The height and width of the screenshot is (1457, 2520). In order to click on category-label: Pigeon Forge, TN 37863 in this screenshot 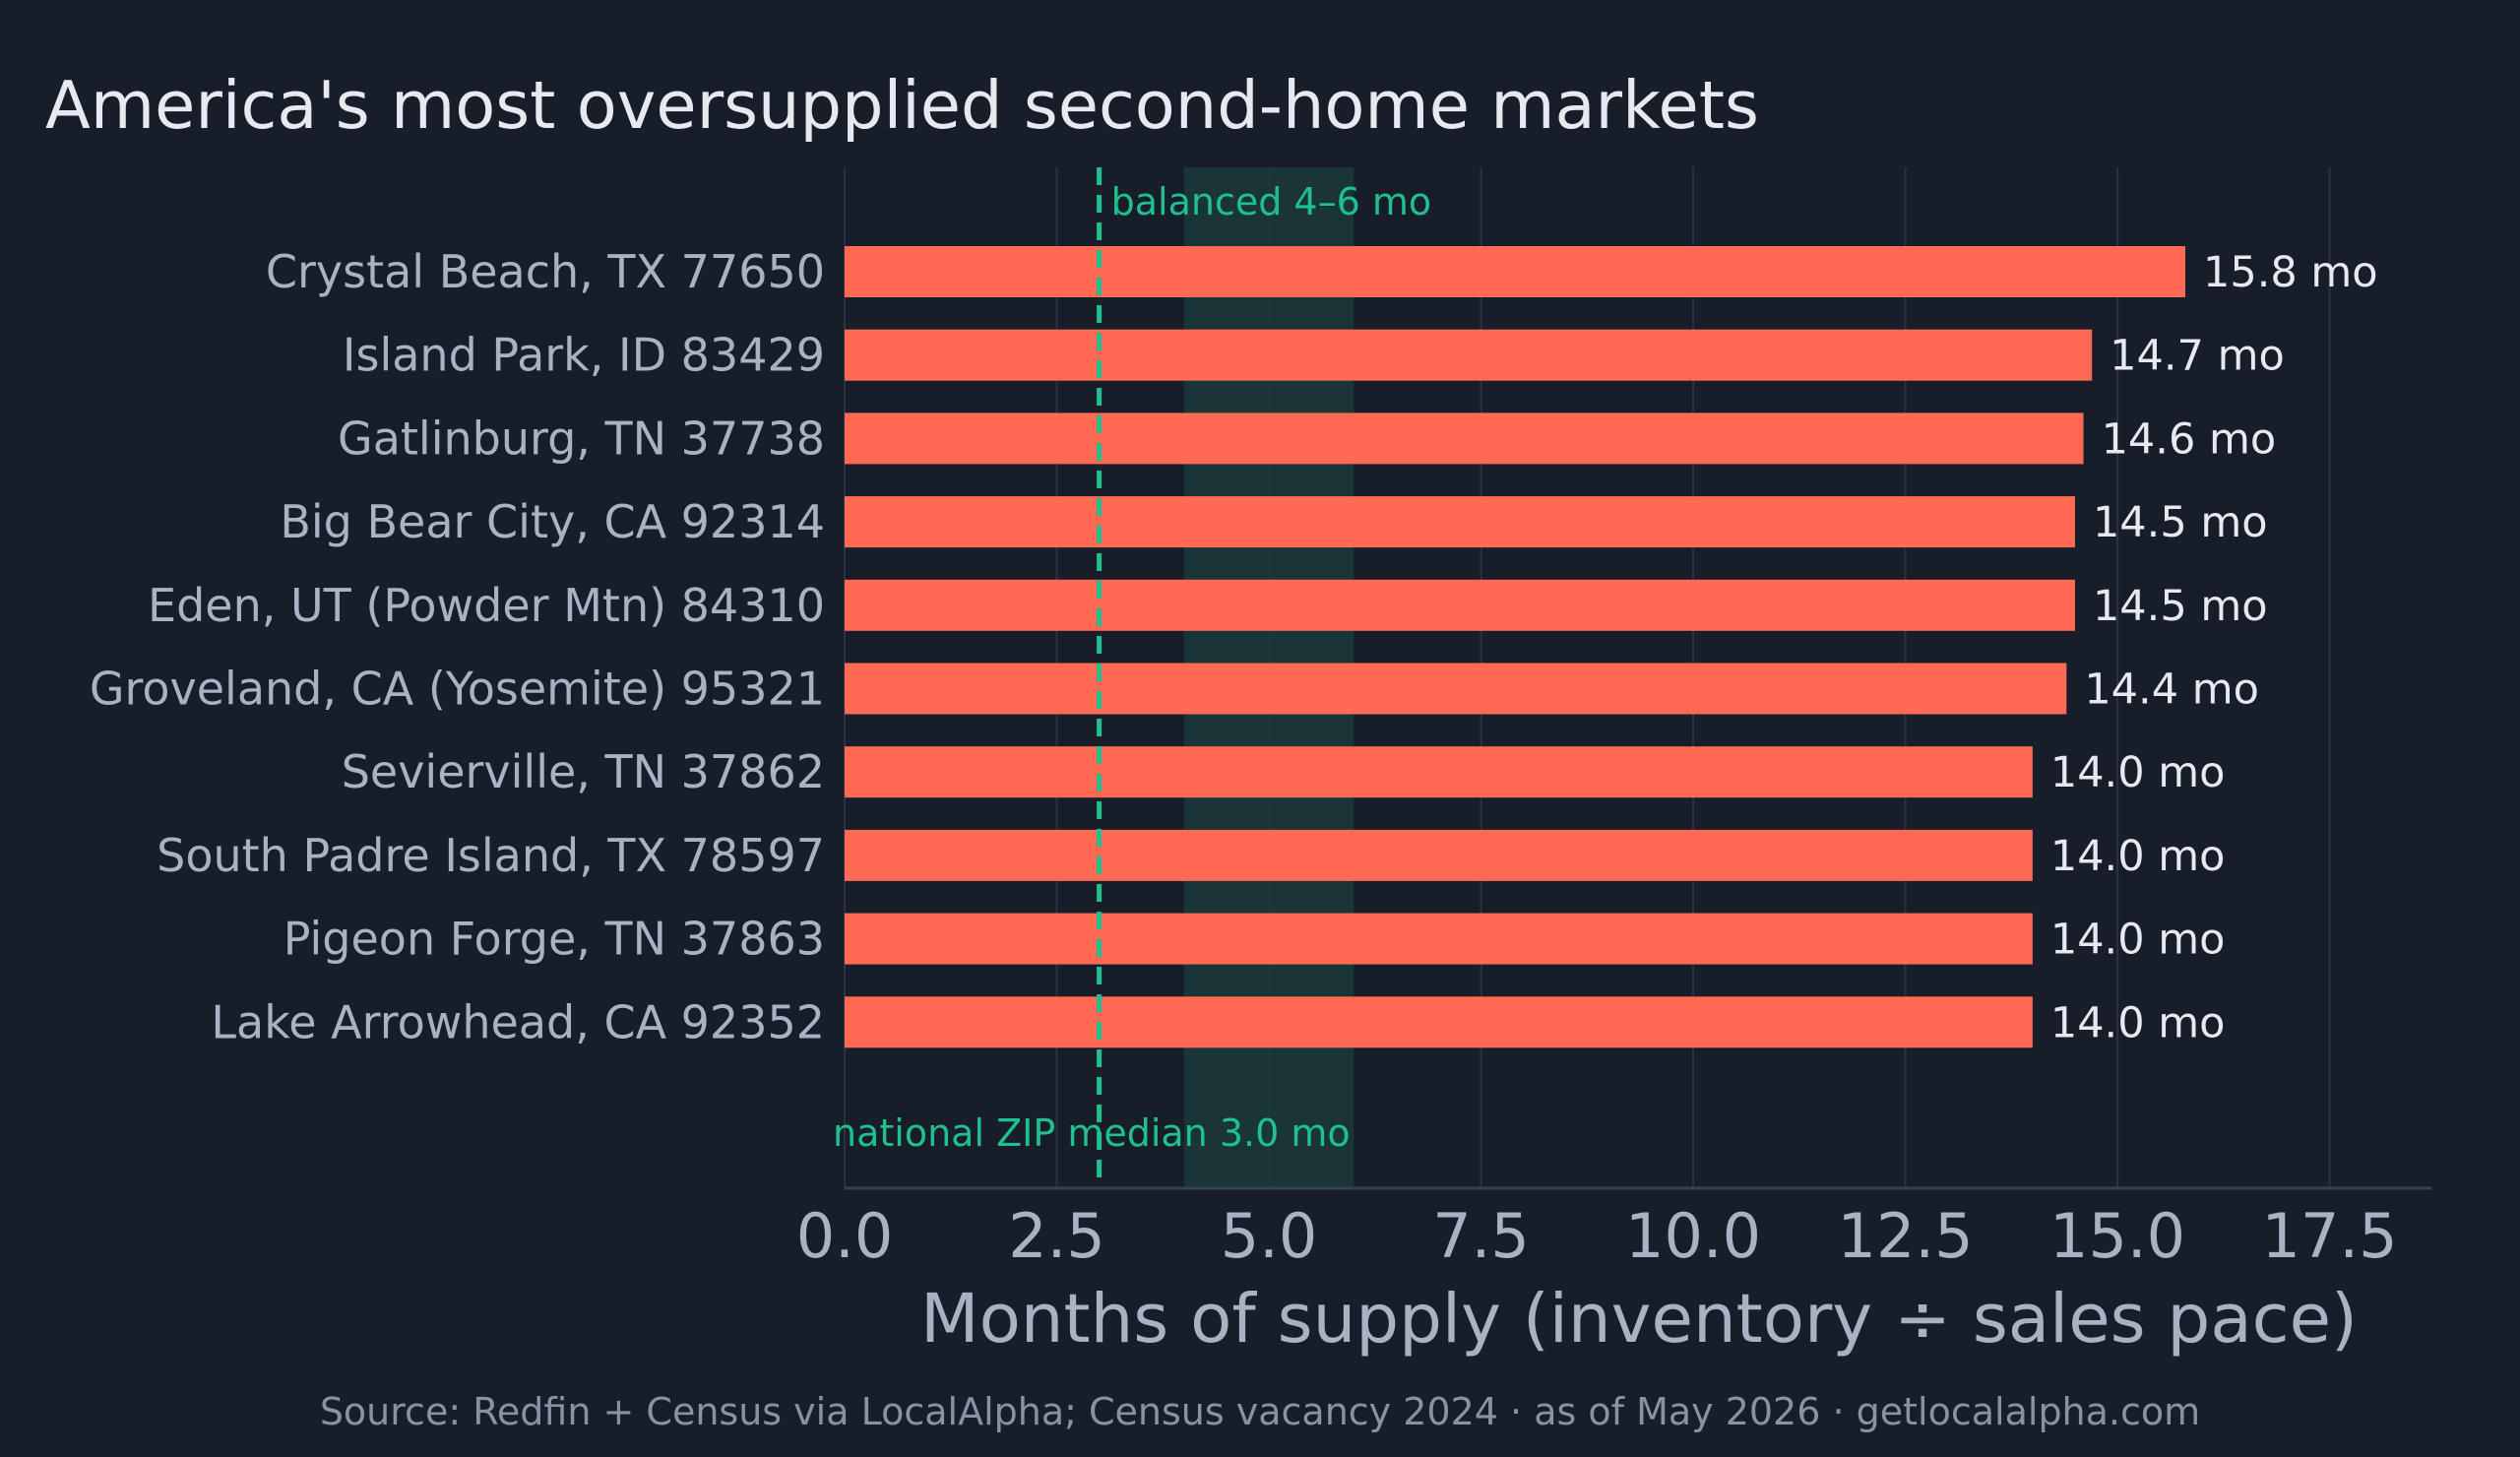, I will do `click(554, 939)`.